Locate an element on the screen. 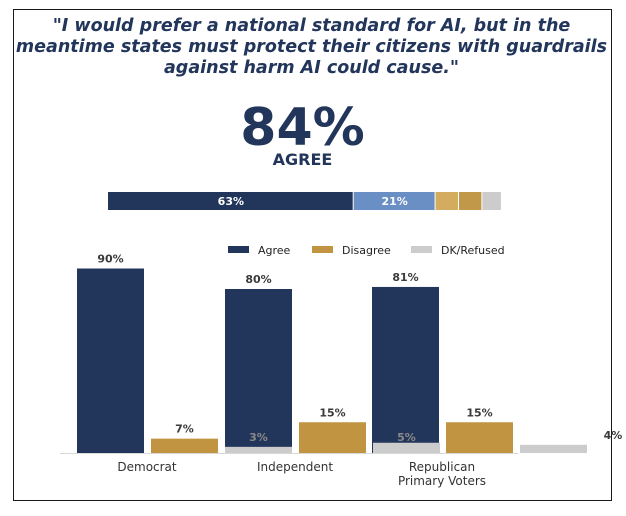  category-label: Republican Primary Voters is located at coordinates (442, 474).